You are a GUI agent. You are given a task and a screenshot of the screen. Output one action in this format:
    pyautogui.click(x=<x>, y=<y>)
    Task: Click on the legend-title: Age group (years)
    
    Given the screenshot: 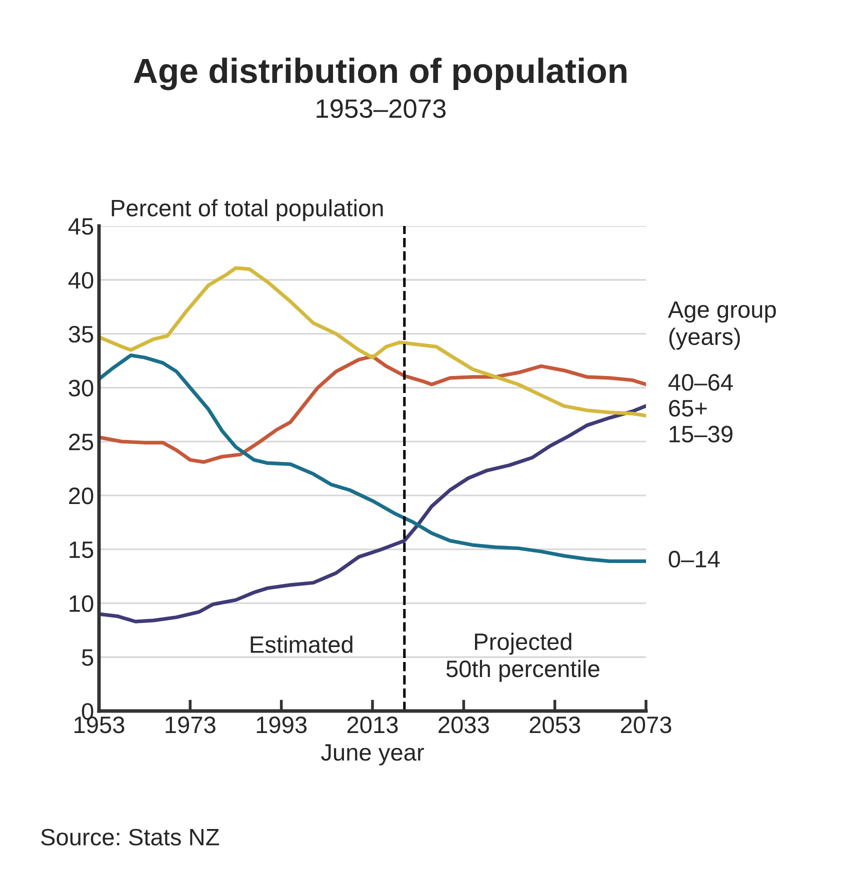 What is the action you would take?
    pyautogui.click(x=722, y=325)
    